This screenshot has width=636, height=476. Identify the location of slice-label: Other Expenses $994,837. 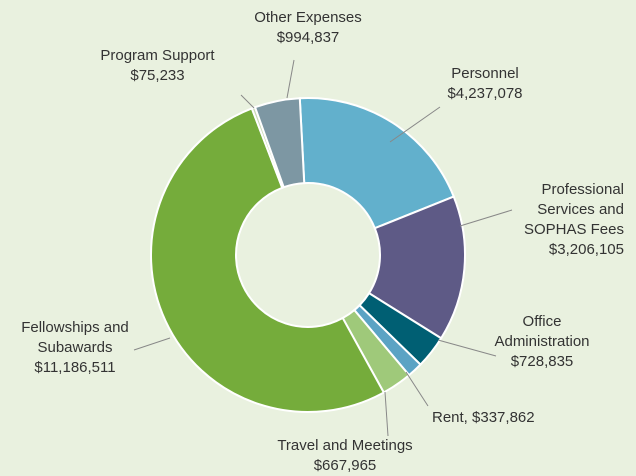
(308, 28).